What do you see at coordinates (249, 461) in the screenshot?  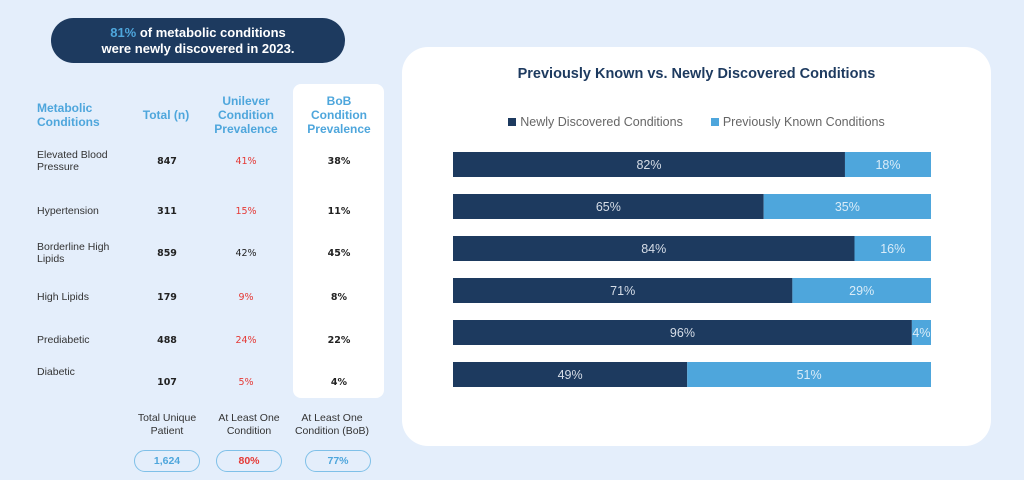 I see `summary-value-pill: 80%` at bounding box center [249, 461].